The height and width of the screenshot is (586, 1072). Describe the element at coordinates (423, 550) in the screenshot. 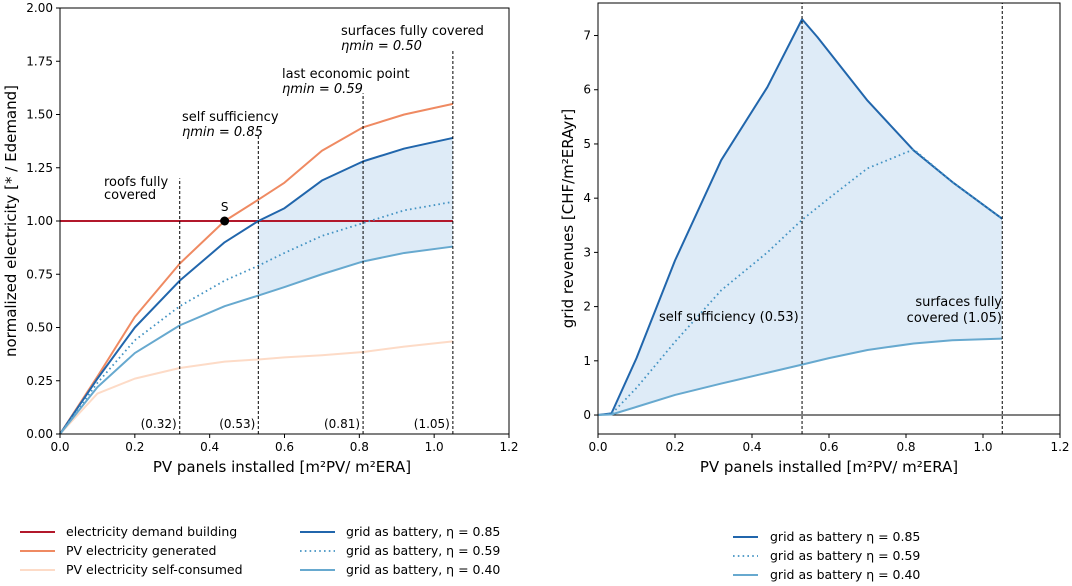

I see `legend-label: grid as battery, η = 0.59` at that location.